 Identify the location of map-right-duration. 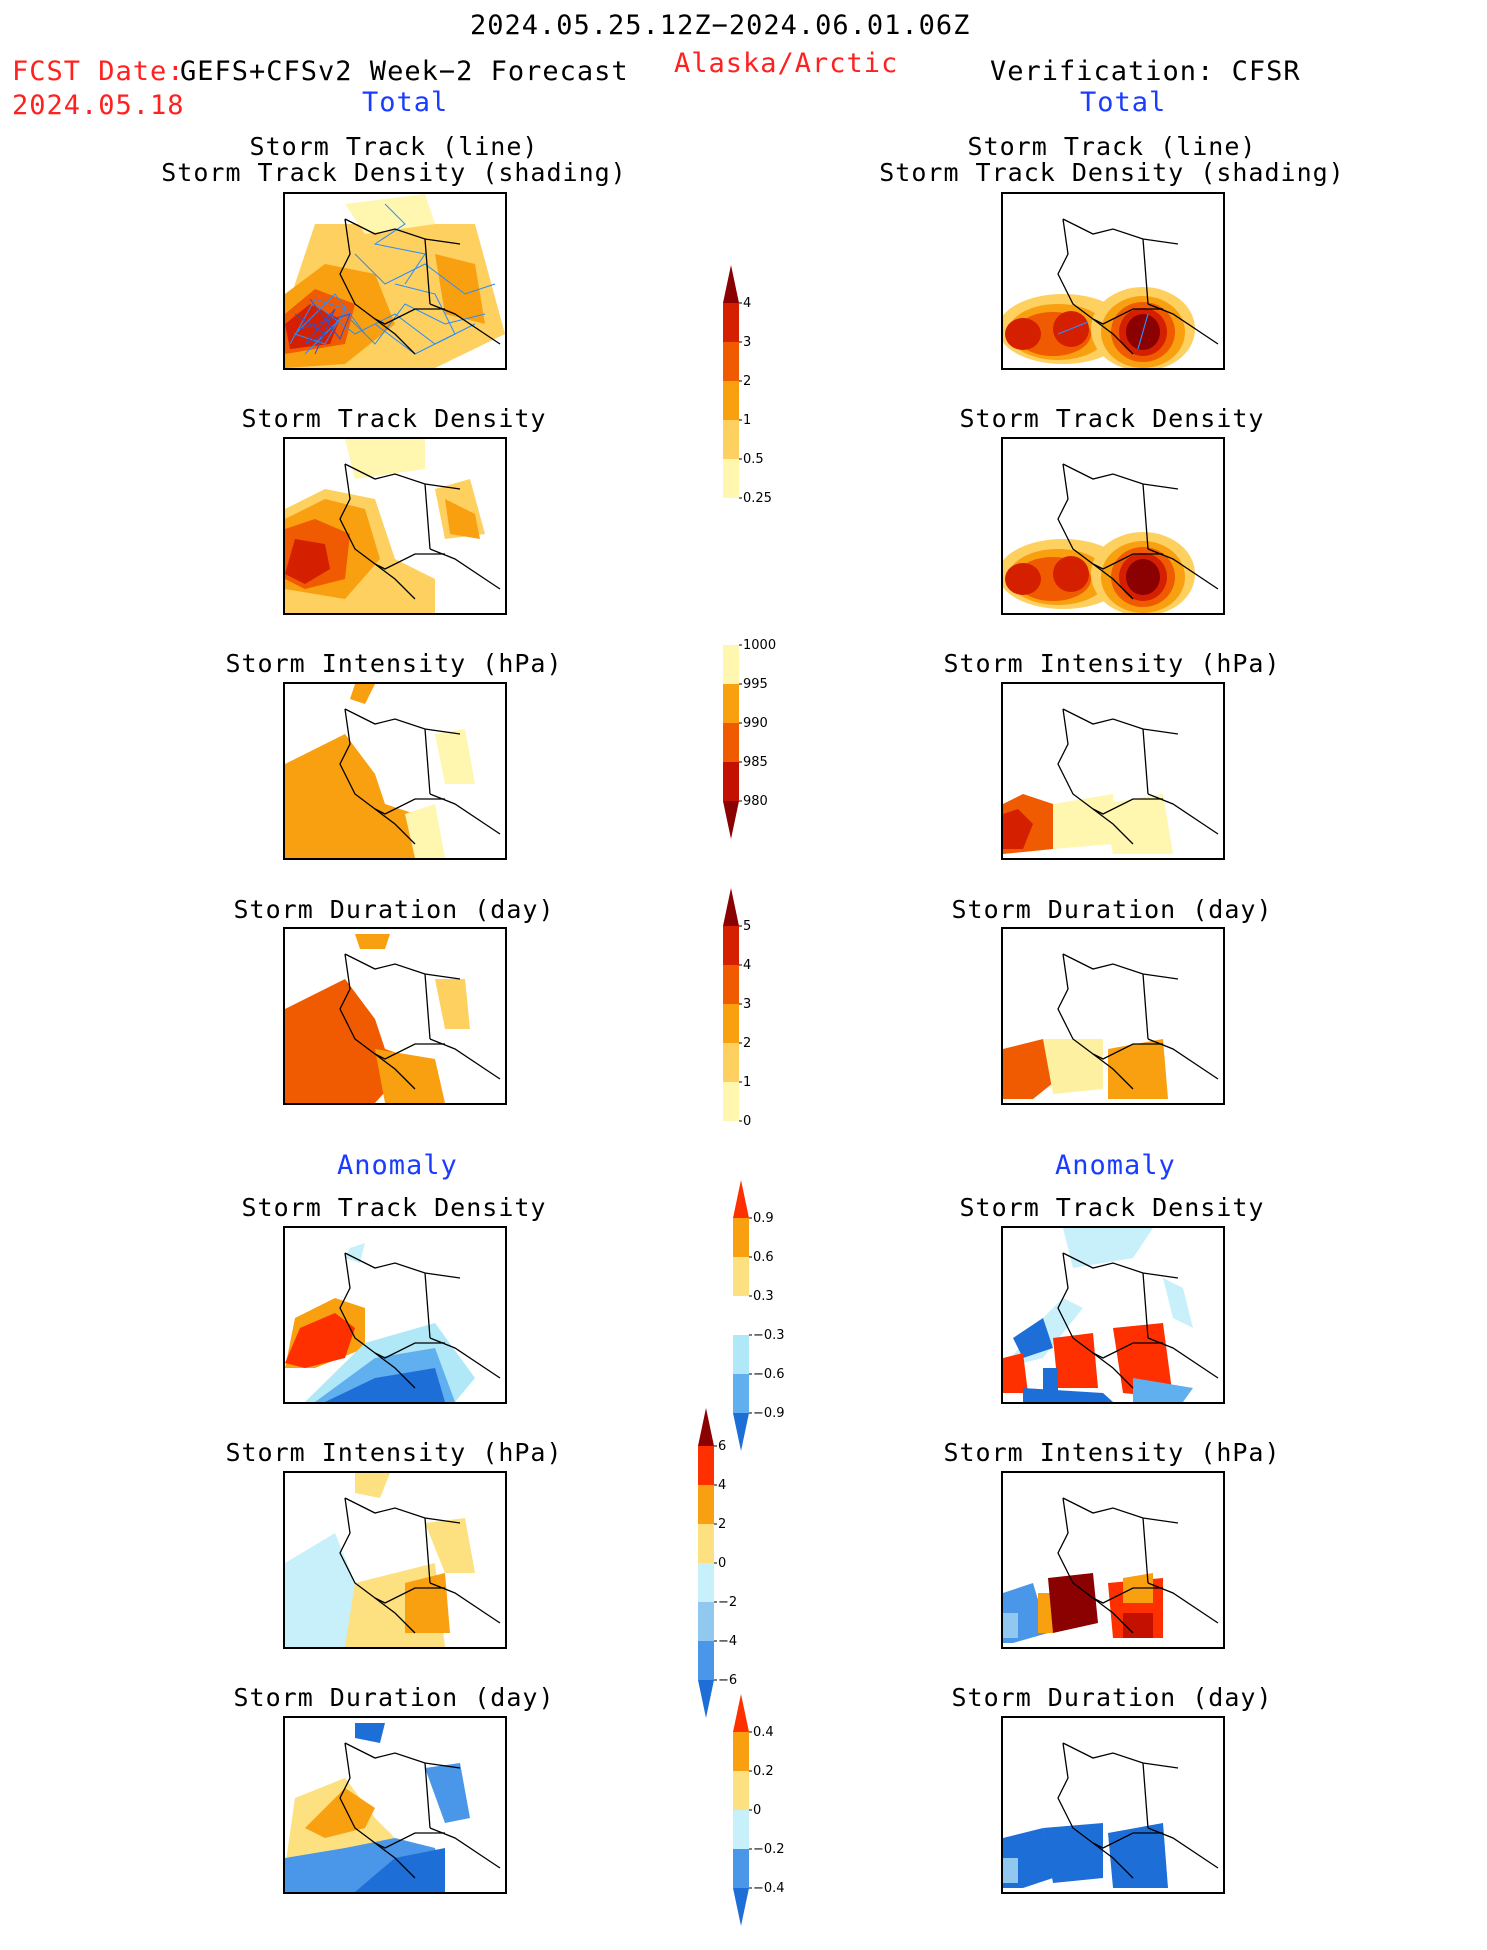
(1113, 1016).